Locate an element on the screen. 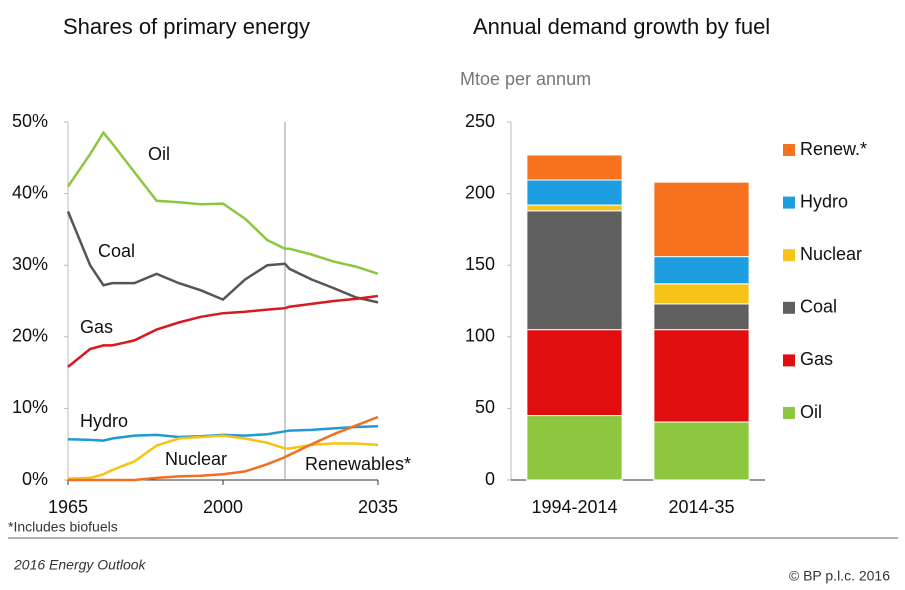  series-label: Hydro is located at coordinates (104, 421).